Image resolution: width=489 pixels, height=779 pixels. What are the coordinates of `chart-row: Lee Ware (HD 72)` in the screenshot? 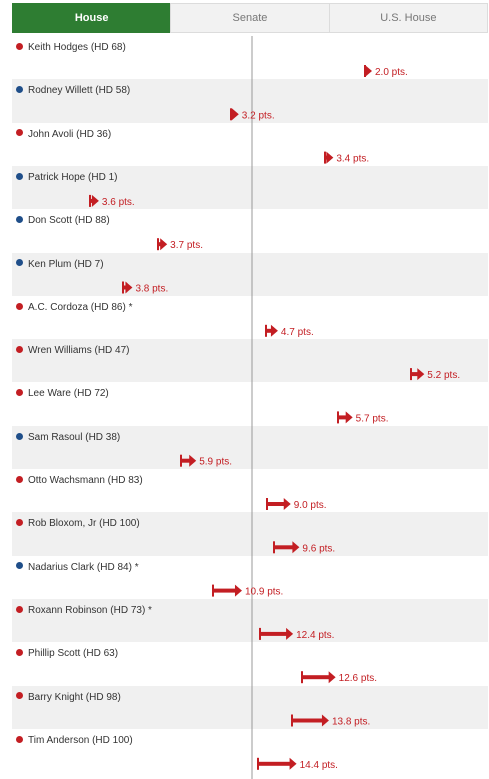 It's located at (250, 403).